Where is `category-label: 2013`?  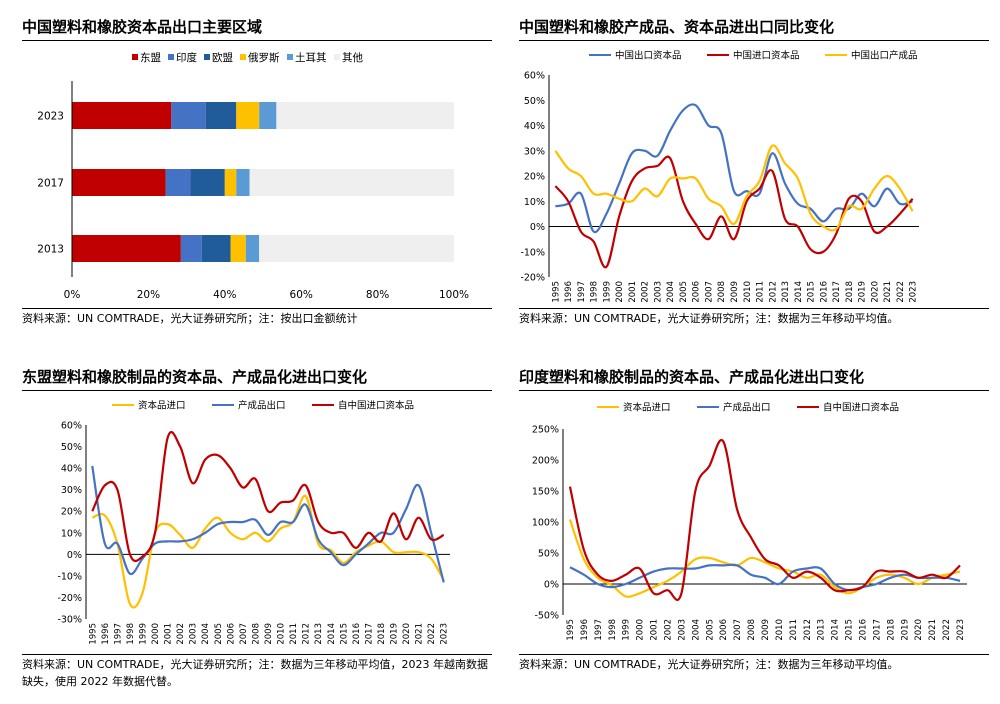 category-label: 2013 is located at coordinates (50, 250).